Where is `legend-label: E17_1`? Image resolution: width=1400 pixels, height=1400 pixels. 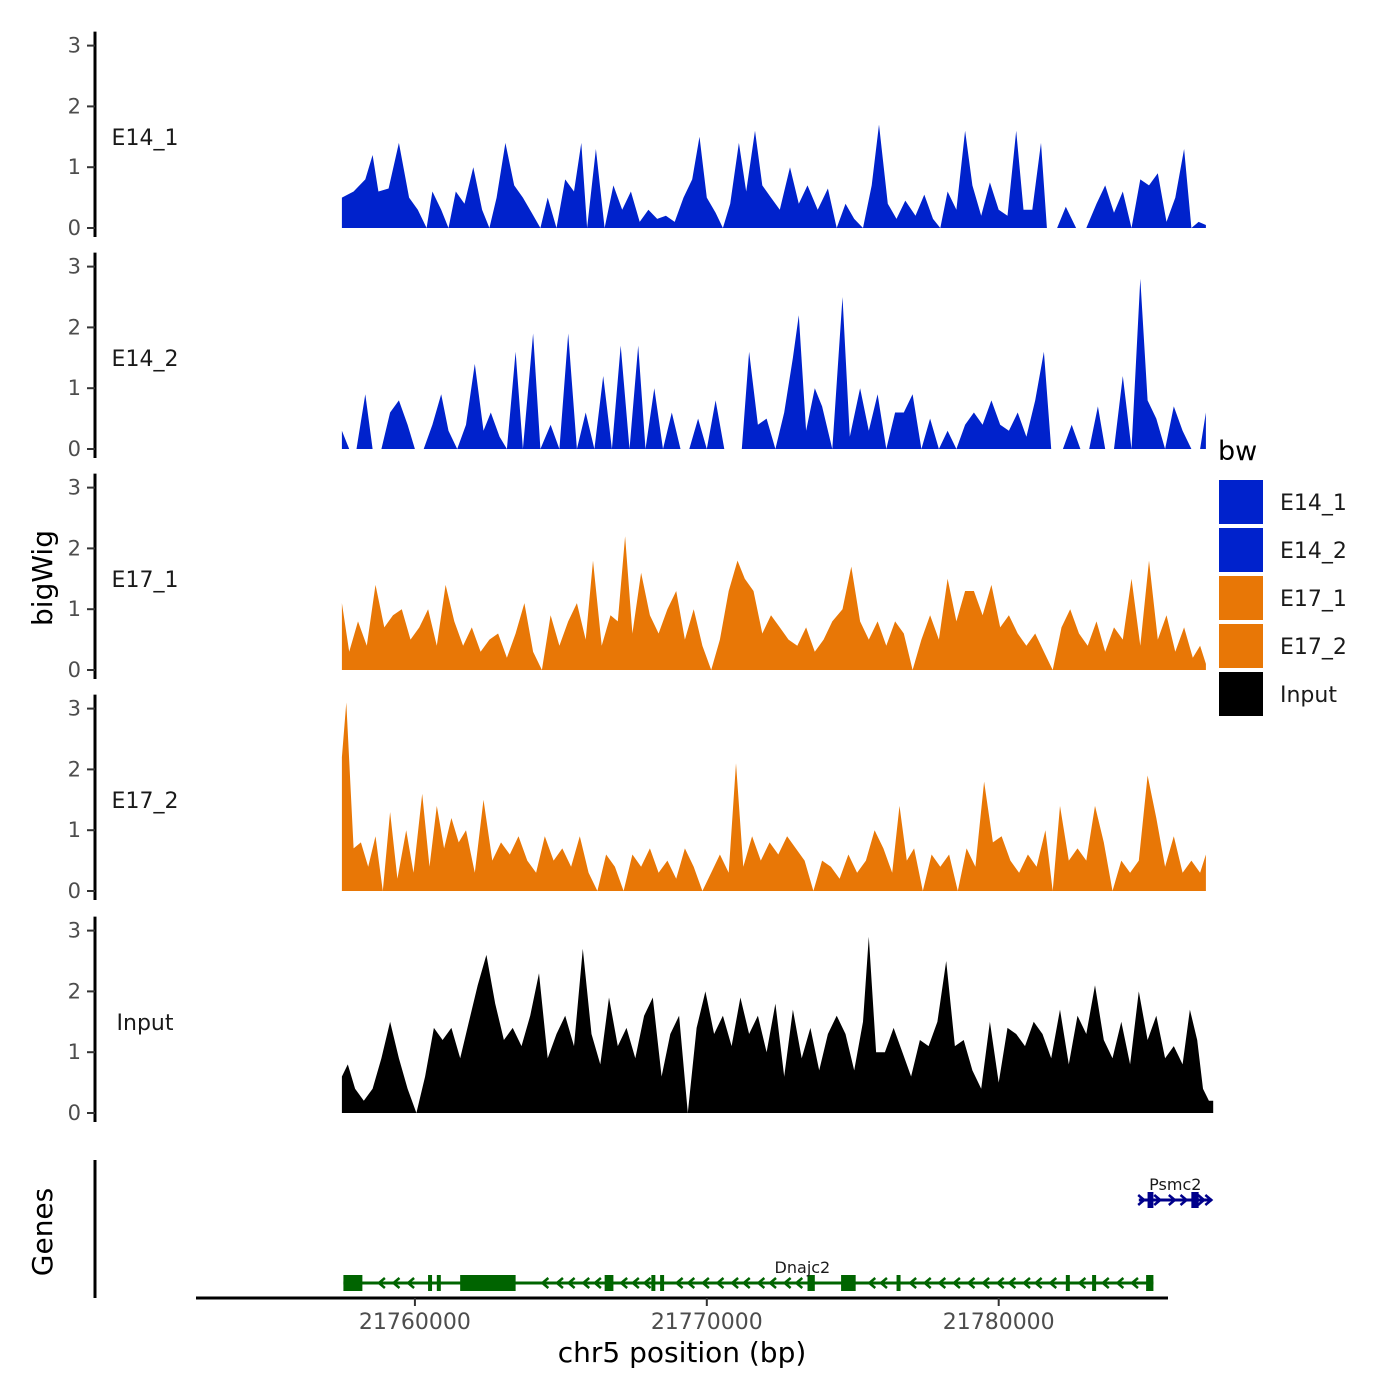 legend-label: E17_1 is located at coordinates (1313, 599).